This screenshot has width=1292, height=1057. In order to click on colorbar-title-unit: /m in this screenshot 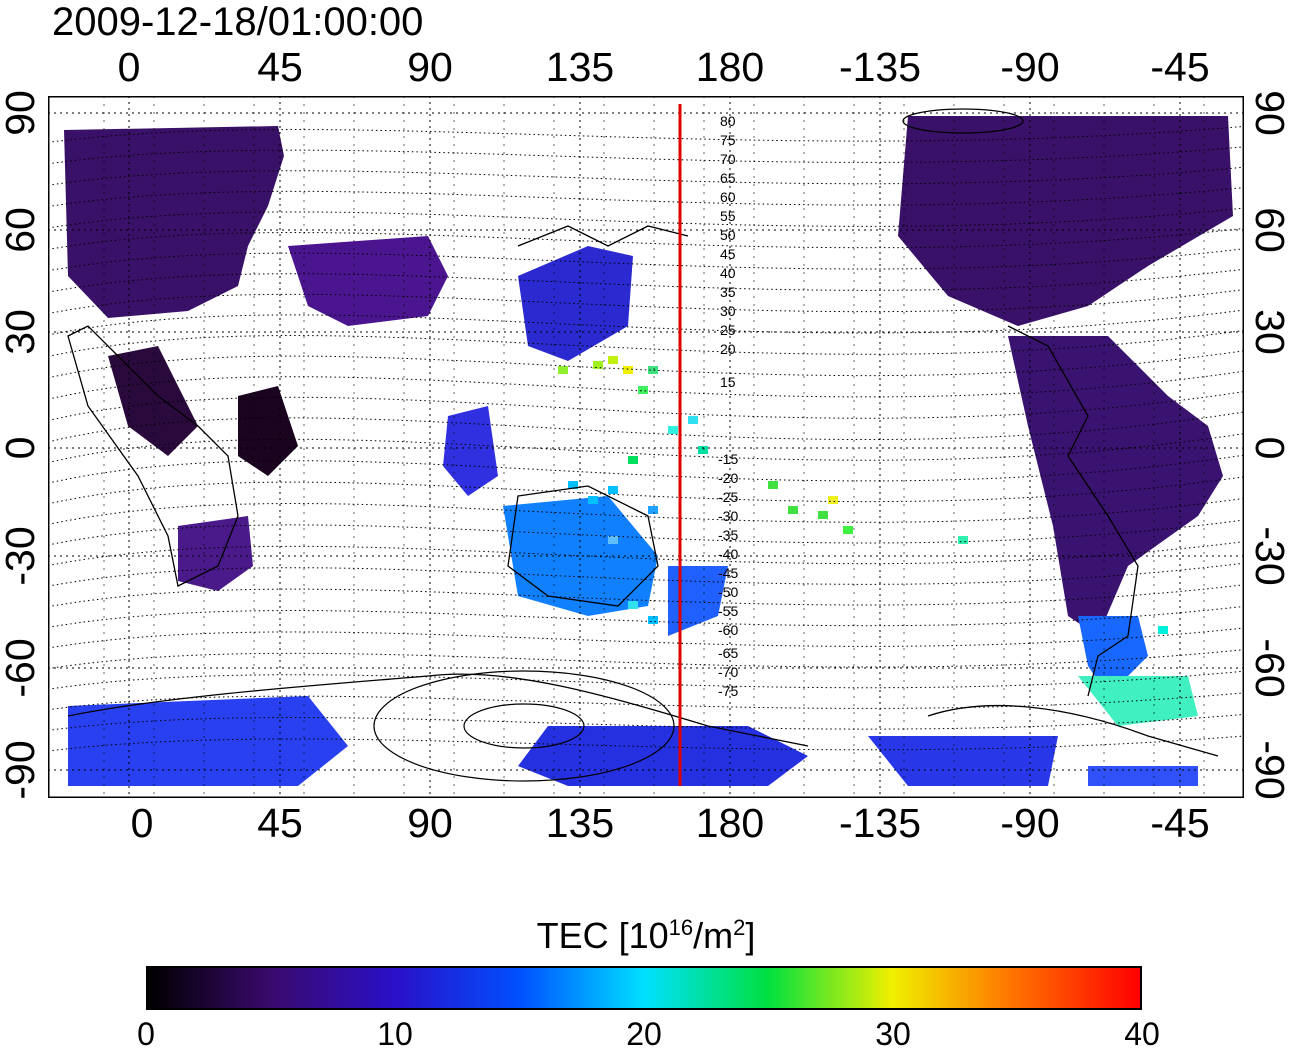, I will do `click(713, 935)`.